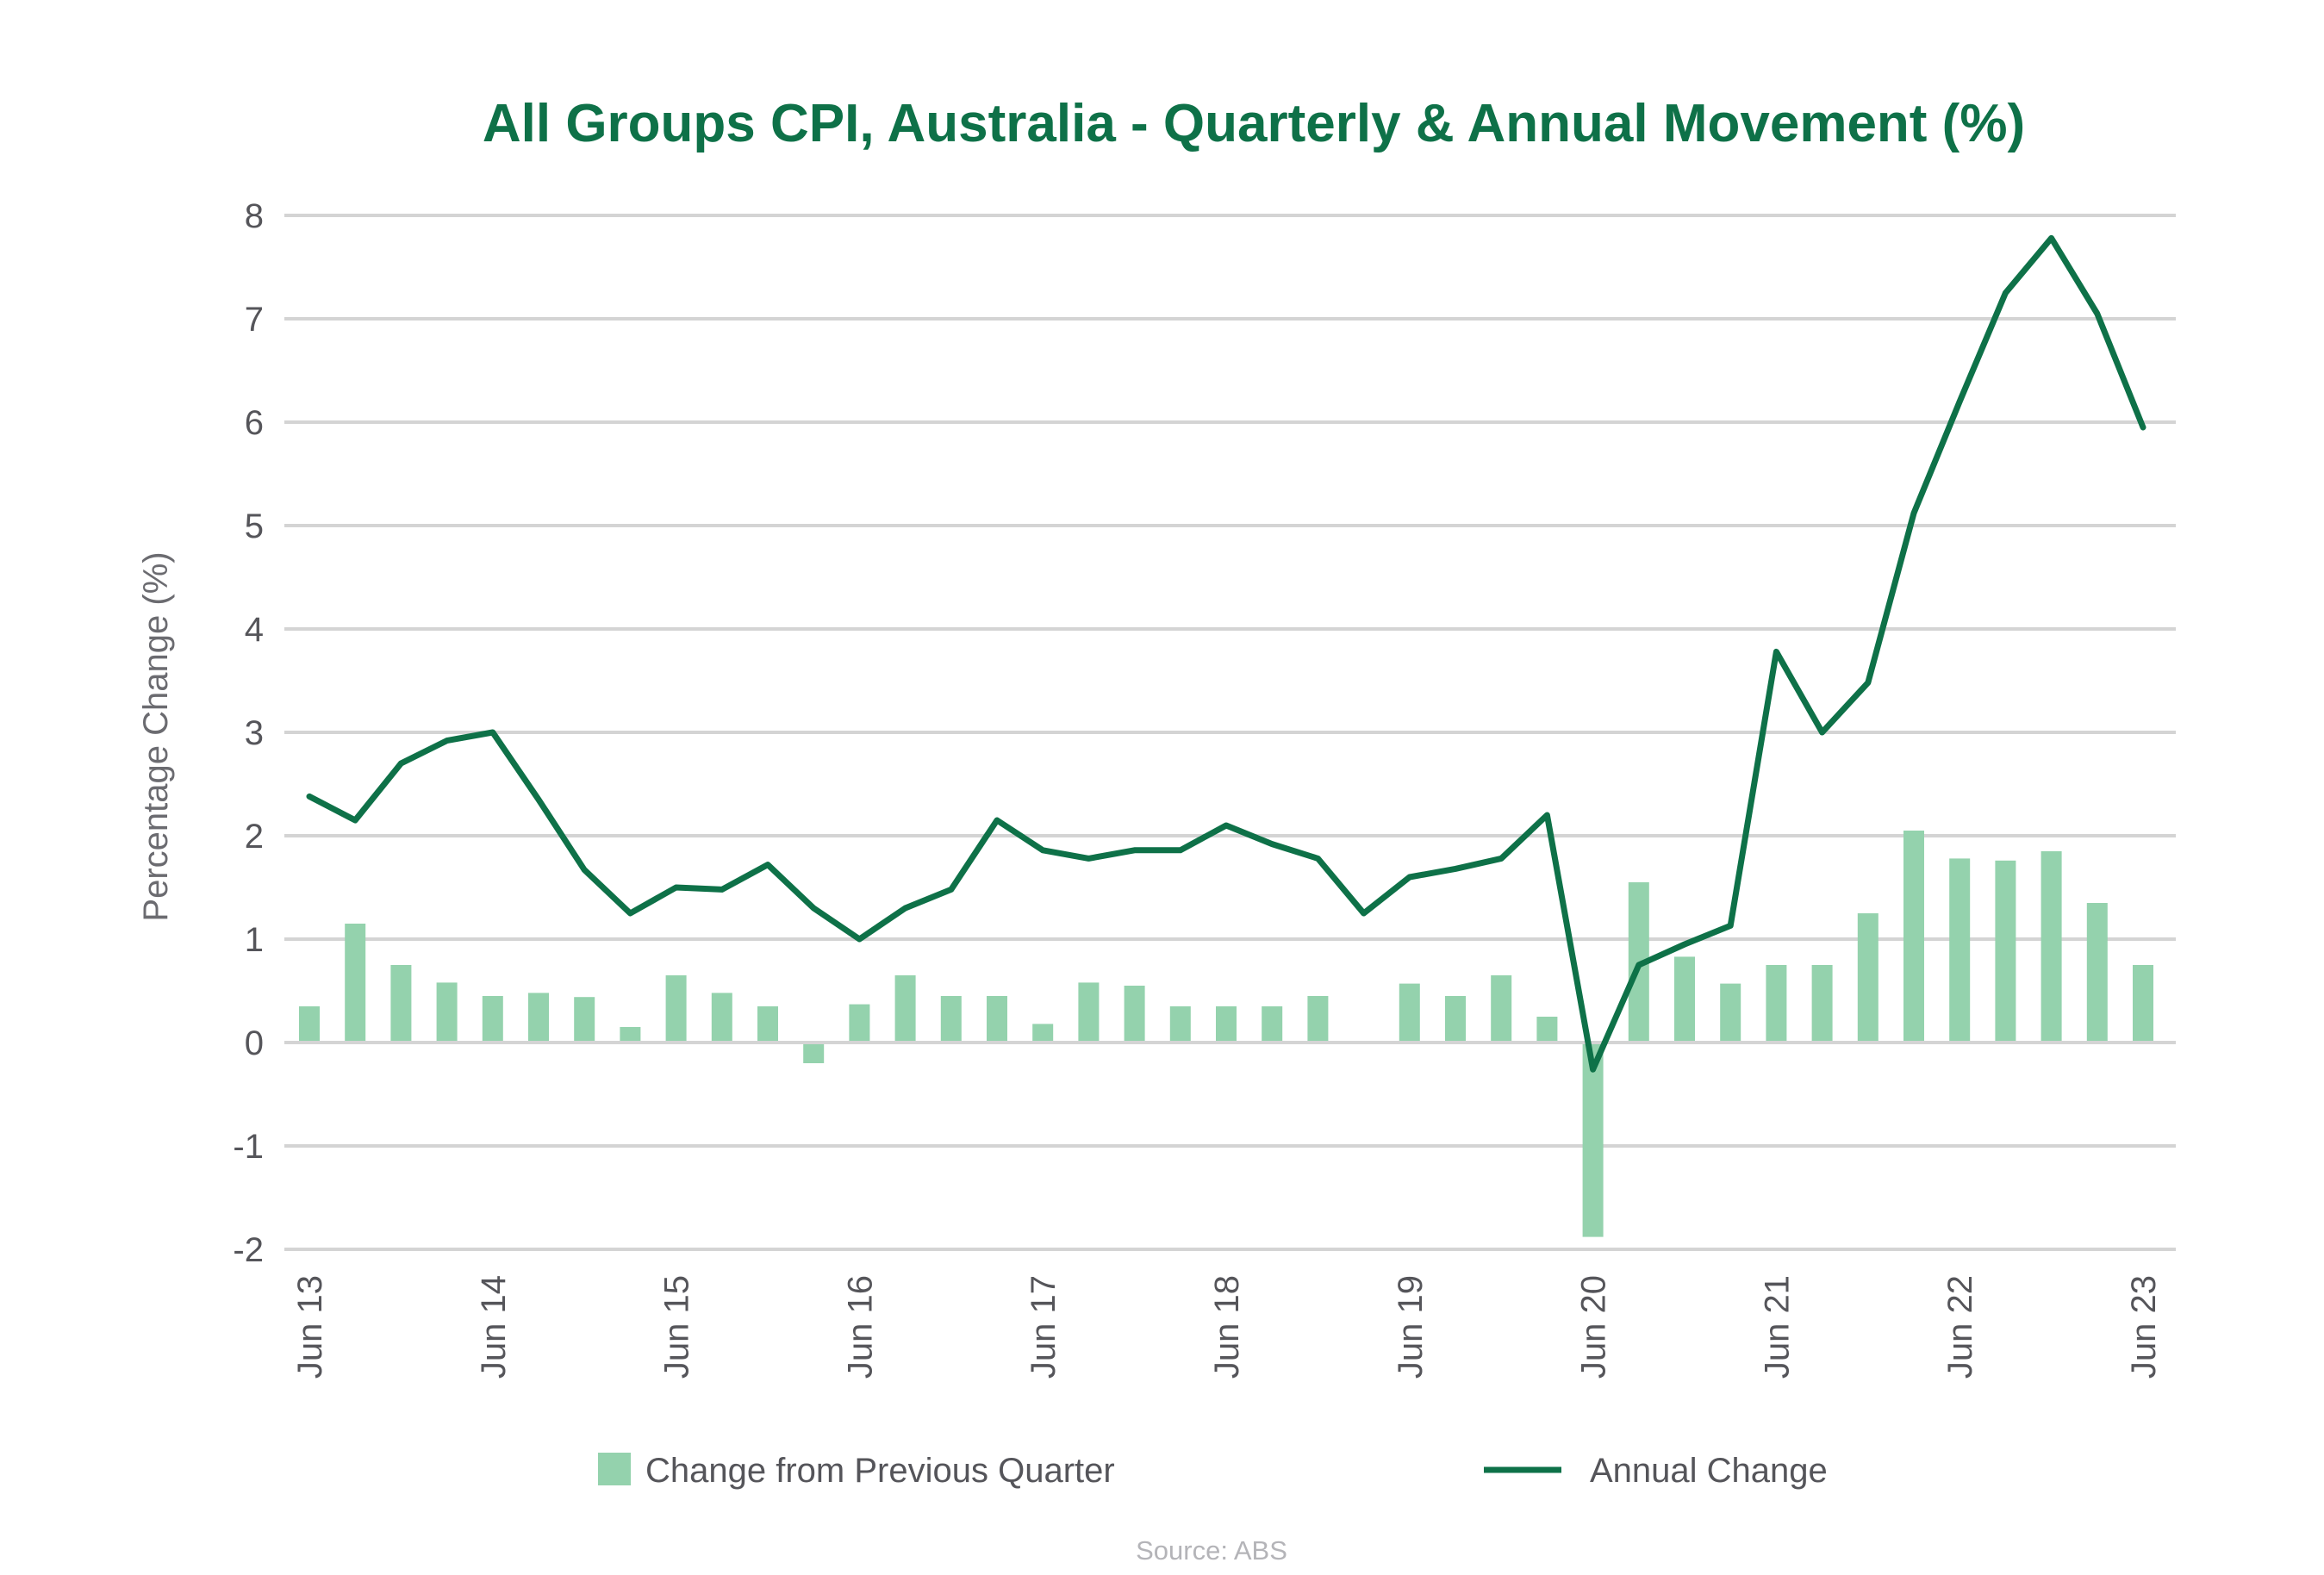 This screenshot has height=1575, width=2324. I want to click on y-tick-label: -2, so click(248, 1250).